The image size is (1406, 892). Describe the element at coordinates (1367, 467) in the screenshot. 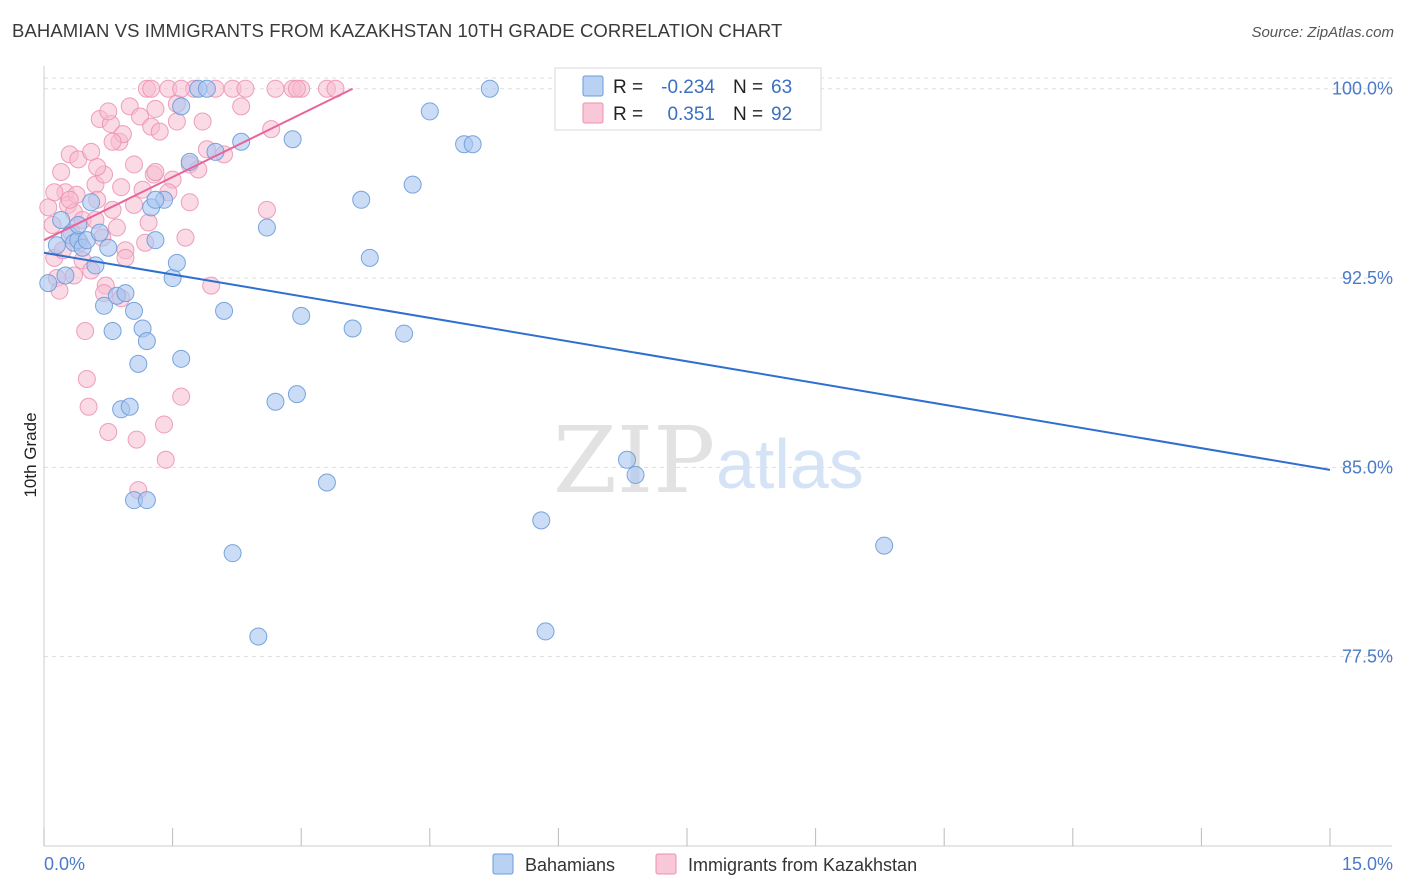

I see `y-tick-label: 85.0%` at that location.